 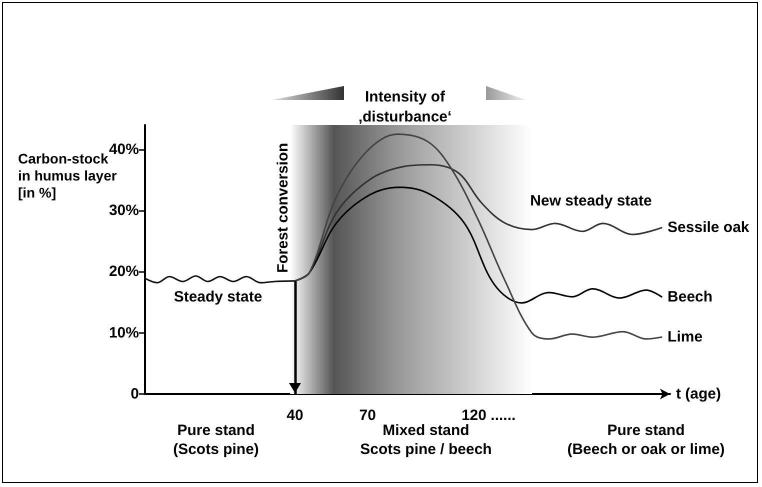 I want to click on series-label: Sessile oak, so click(x=709, y=227).